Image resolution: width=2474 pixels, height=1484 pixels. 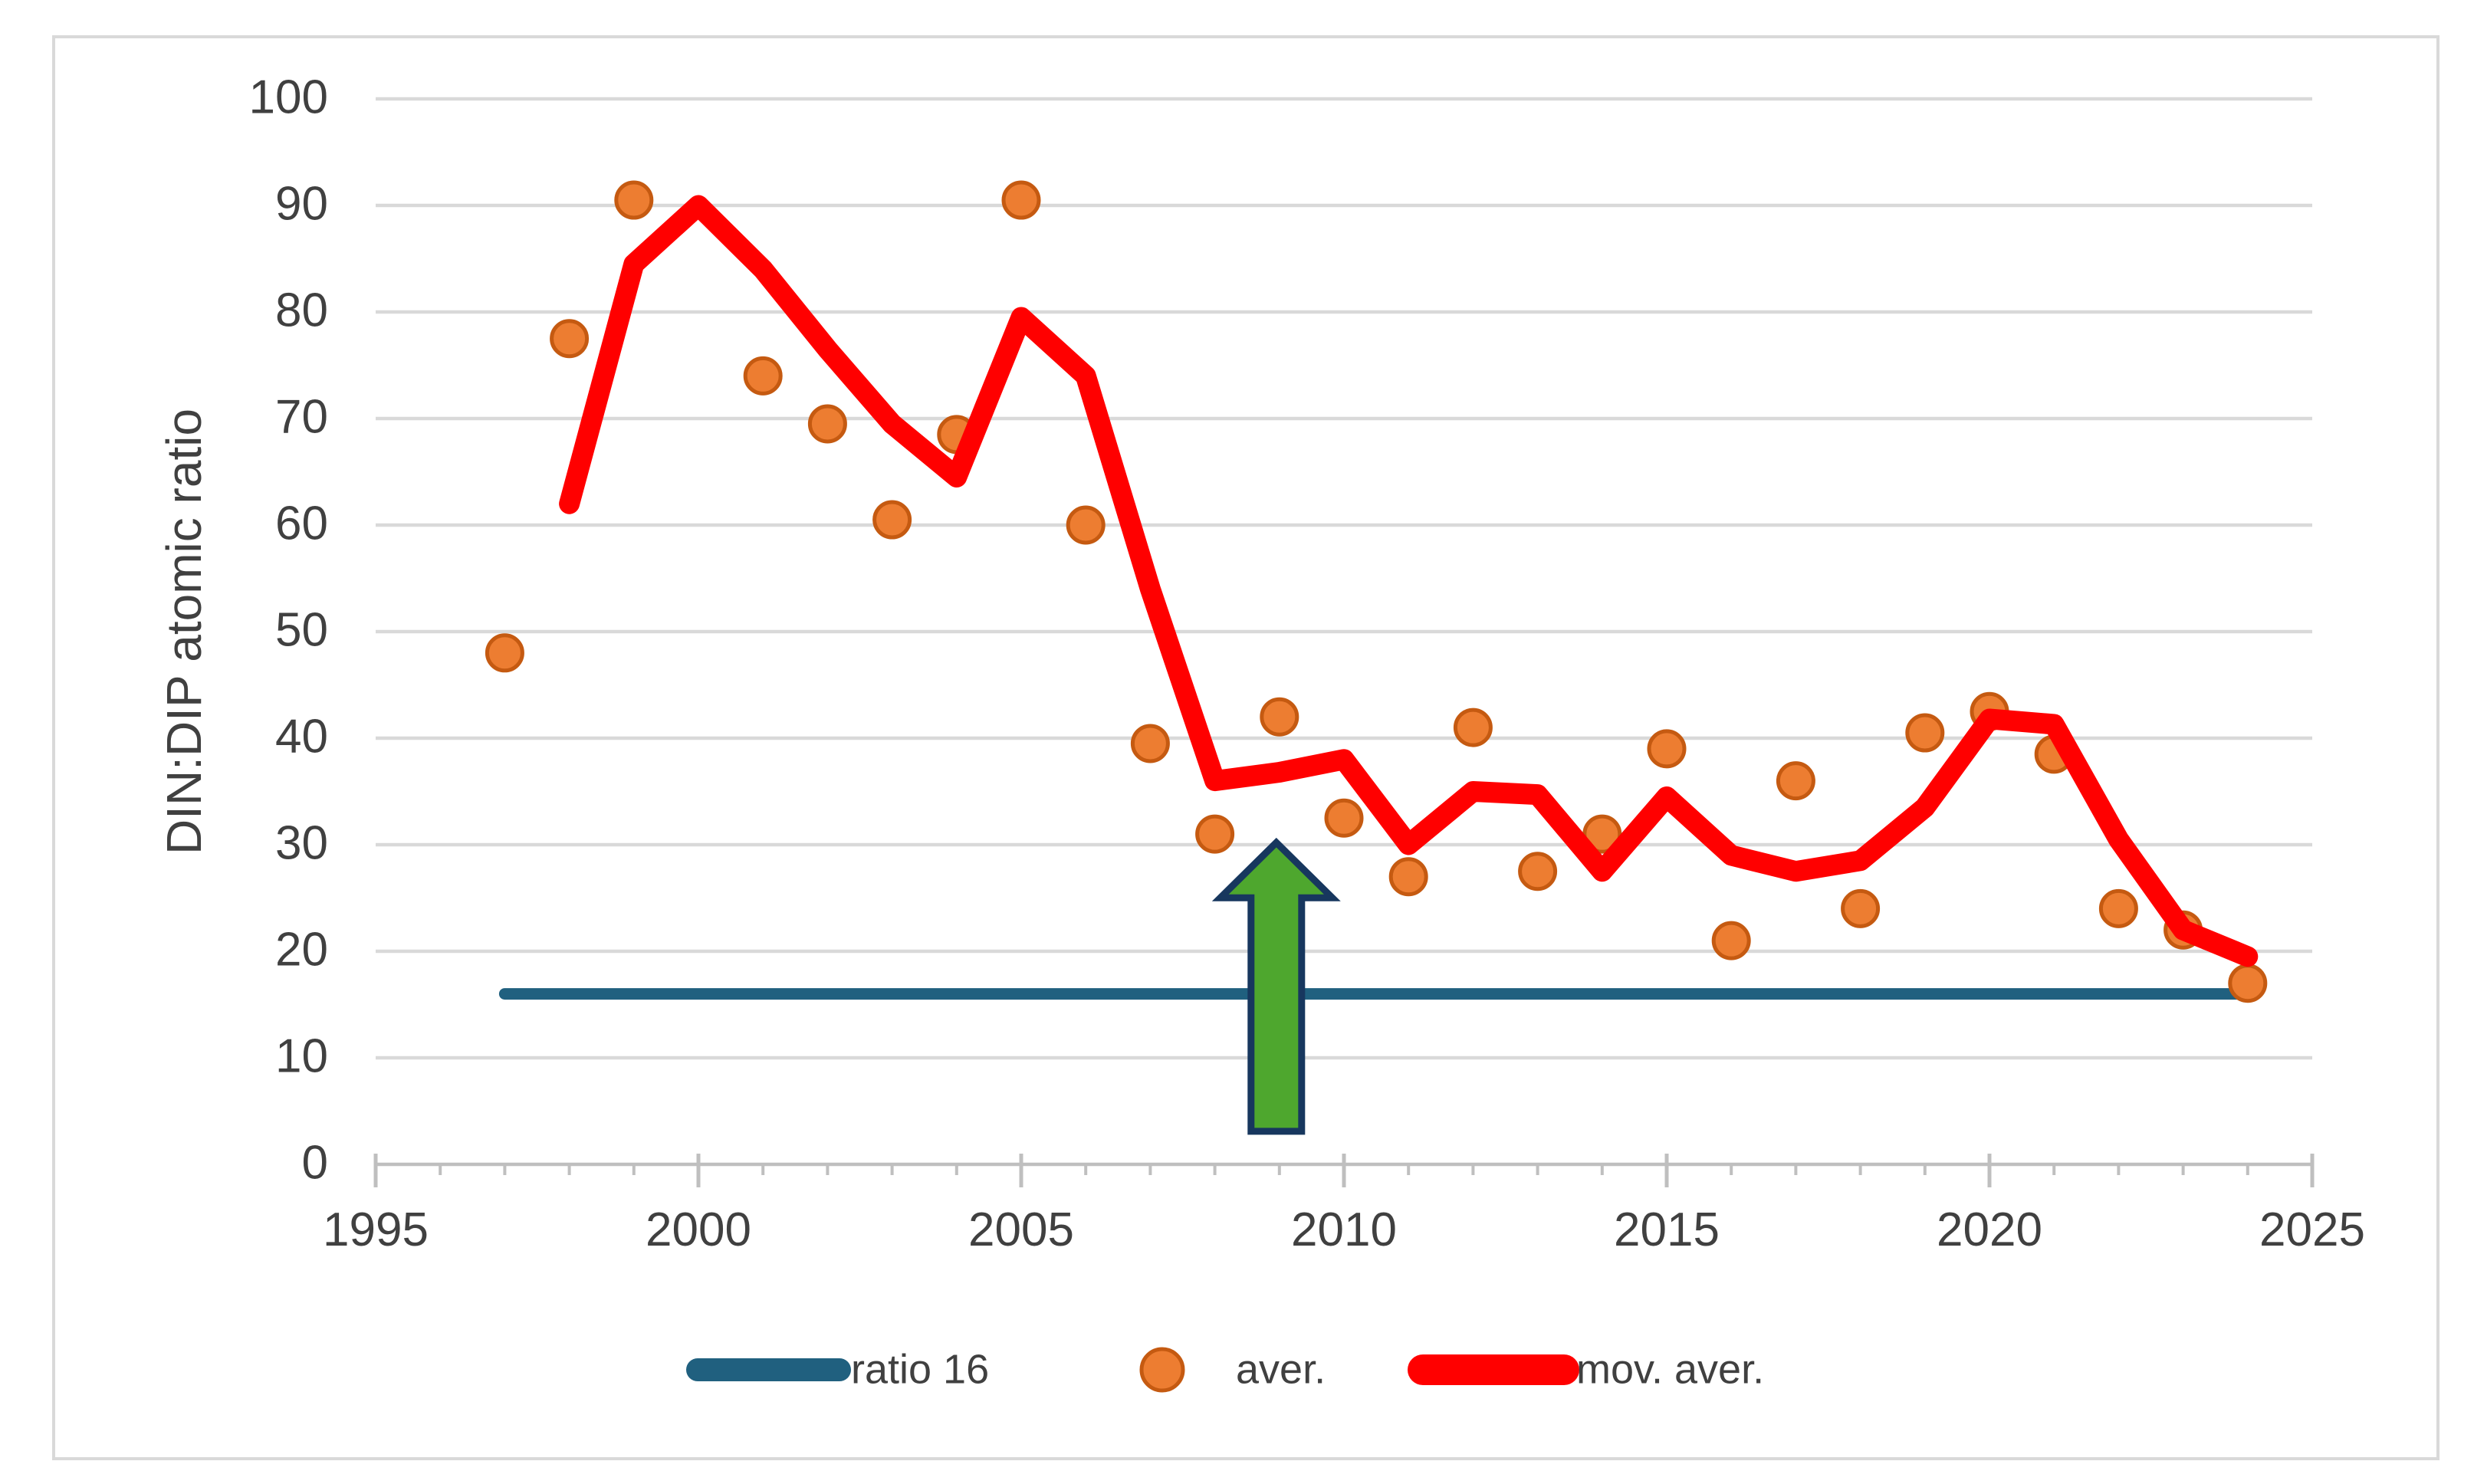 I want to click on scatter-point-aver-2001, so click(x=763, y=376).